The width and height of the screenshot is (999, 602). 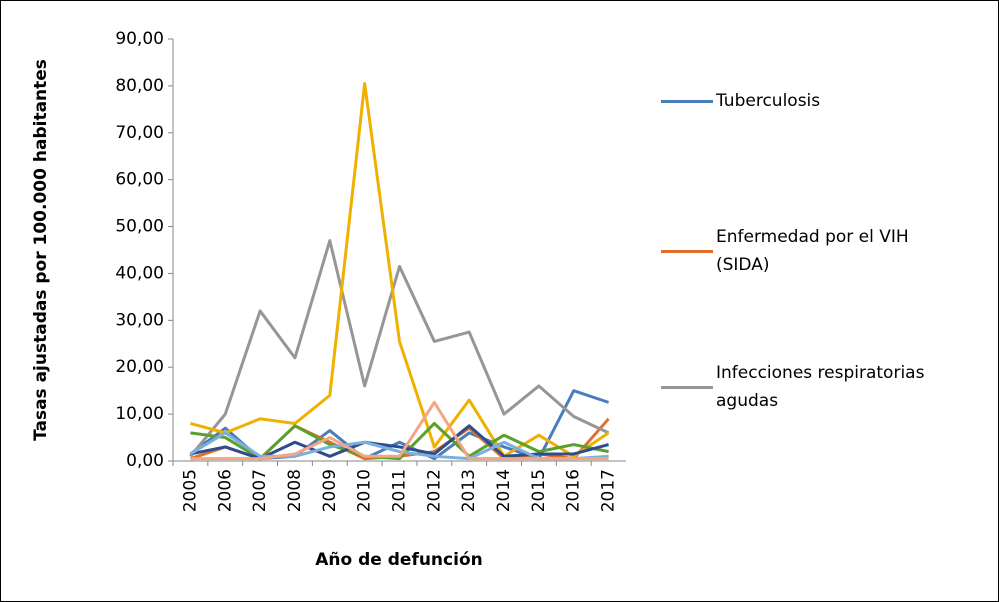 What do you see at coordinates (139, 273) in the screenshot?
I see `y-tick-label: 40,00` at bounding box center [139, 273].